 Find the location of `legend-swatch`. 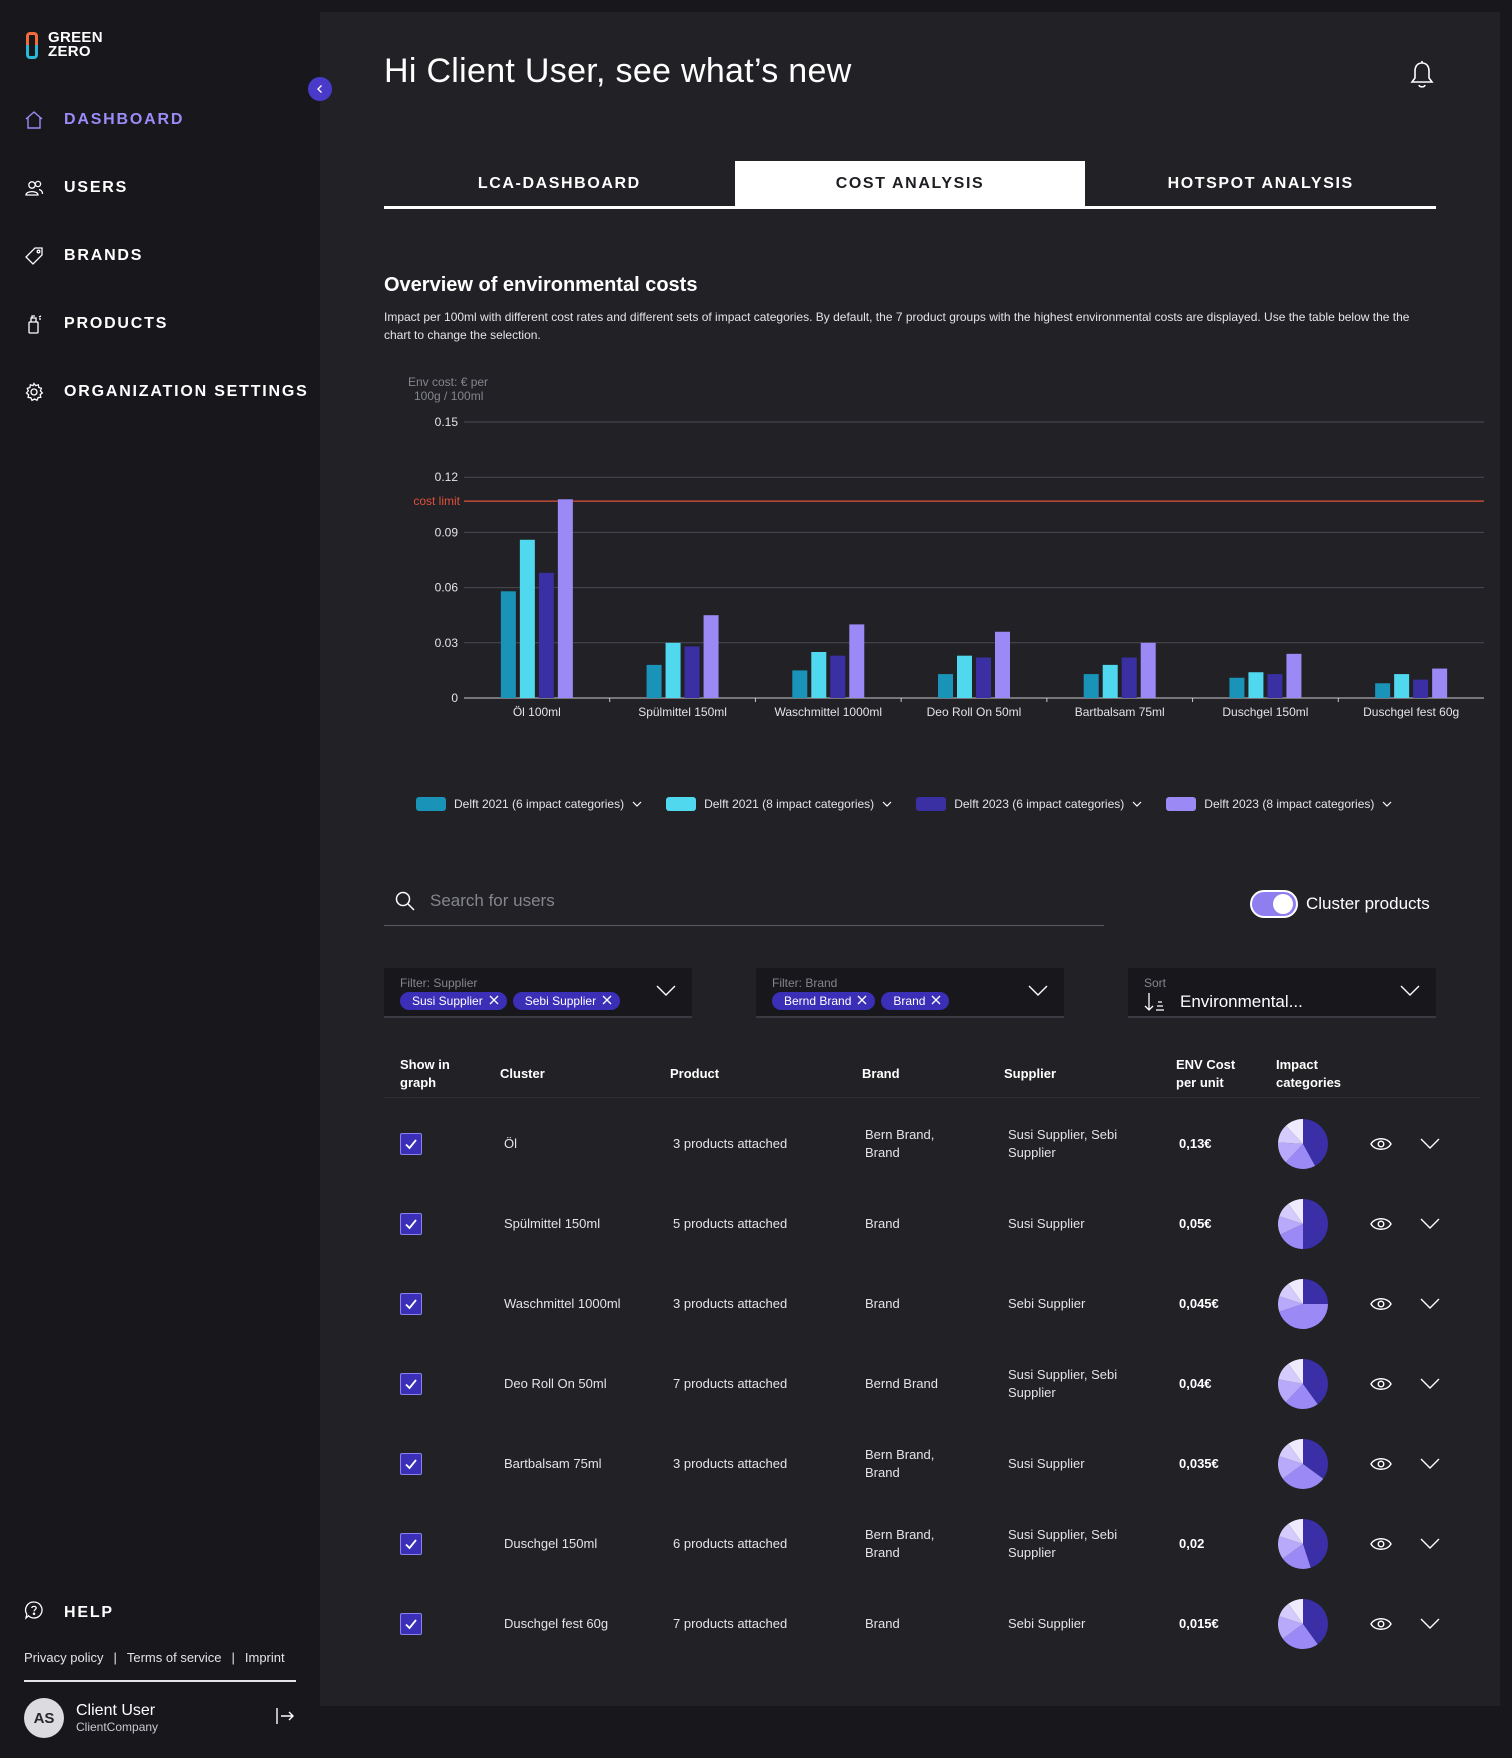

legend-swatch is located at coordinates (931, 804).